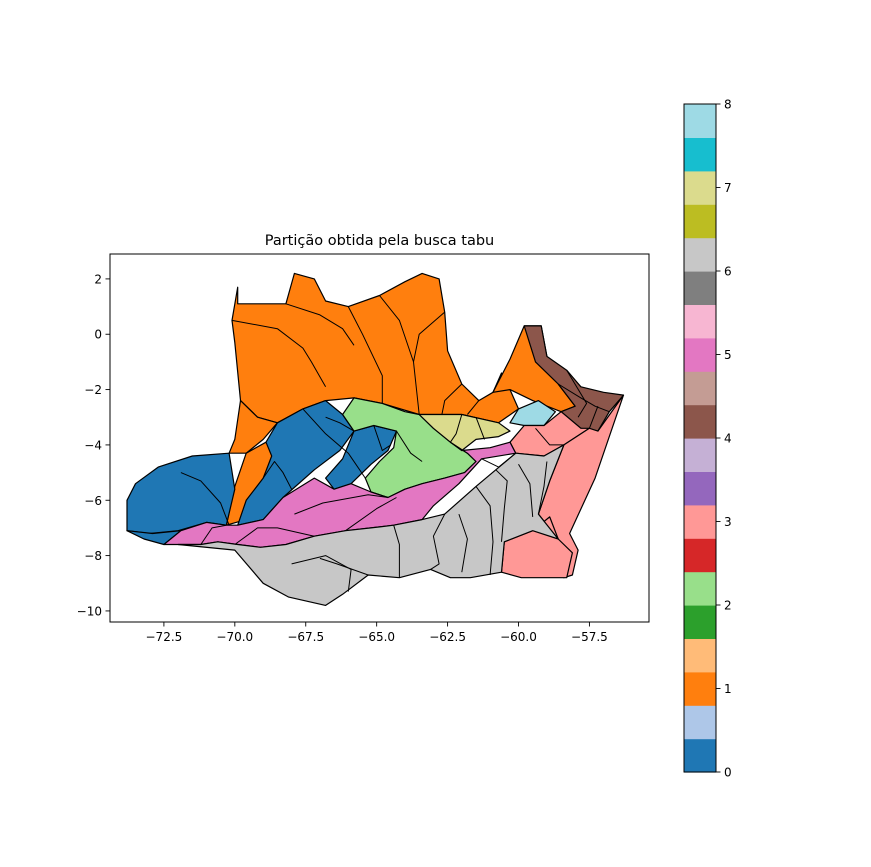 The image size is (871, 867). What do you see at coordinates (728, 773) in the screenshot?
I see `colorbar-tick-label: 0` at bounding box center [728, 773].